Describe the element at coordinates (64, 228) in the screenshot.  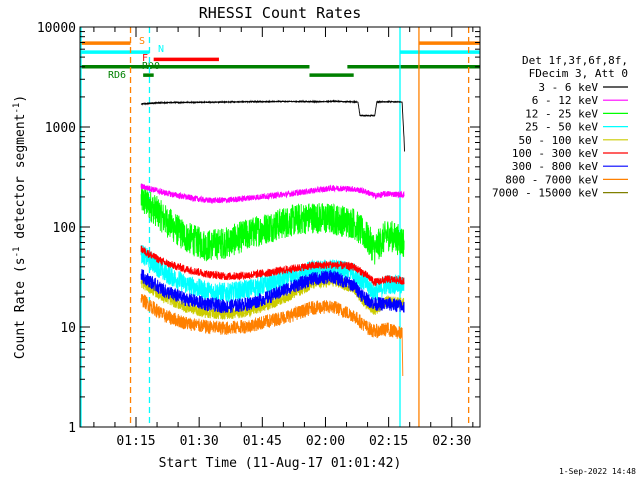
I see `y-tick-label: 100` at that location.